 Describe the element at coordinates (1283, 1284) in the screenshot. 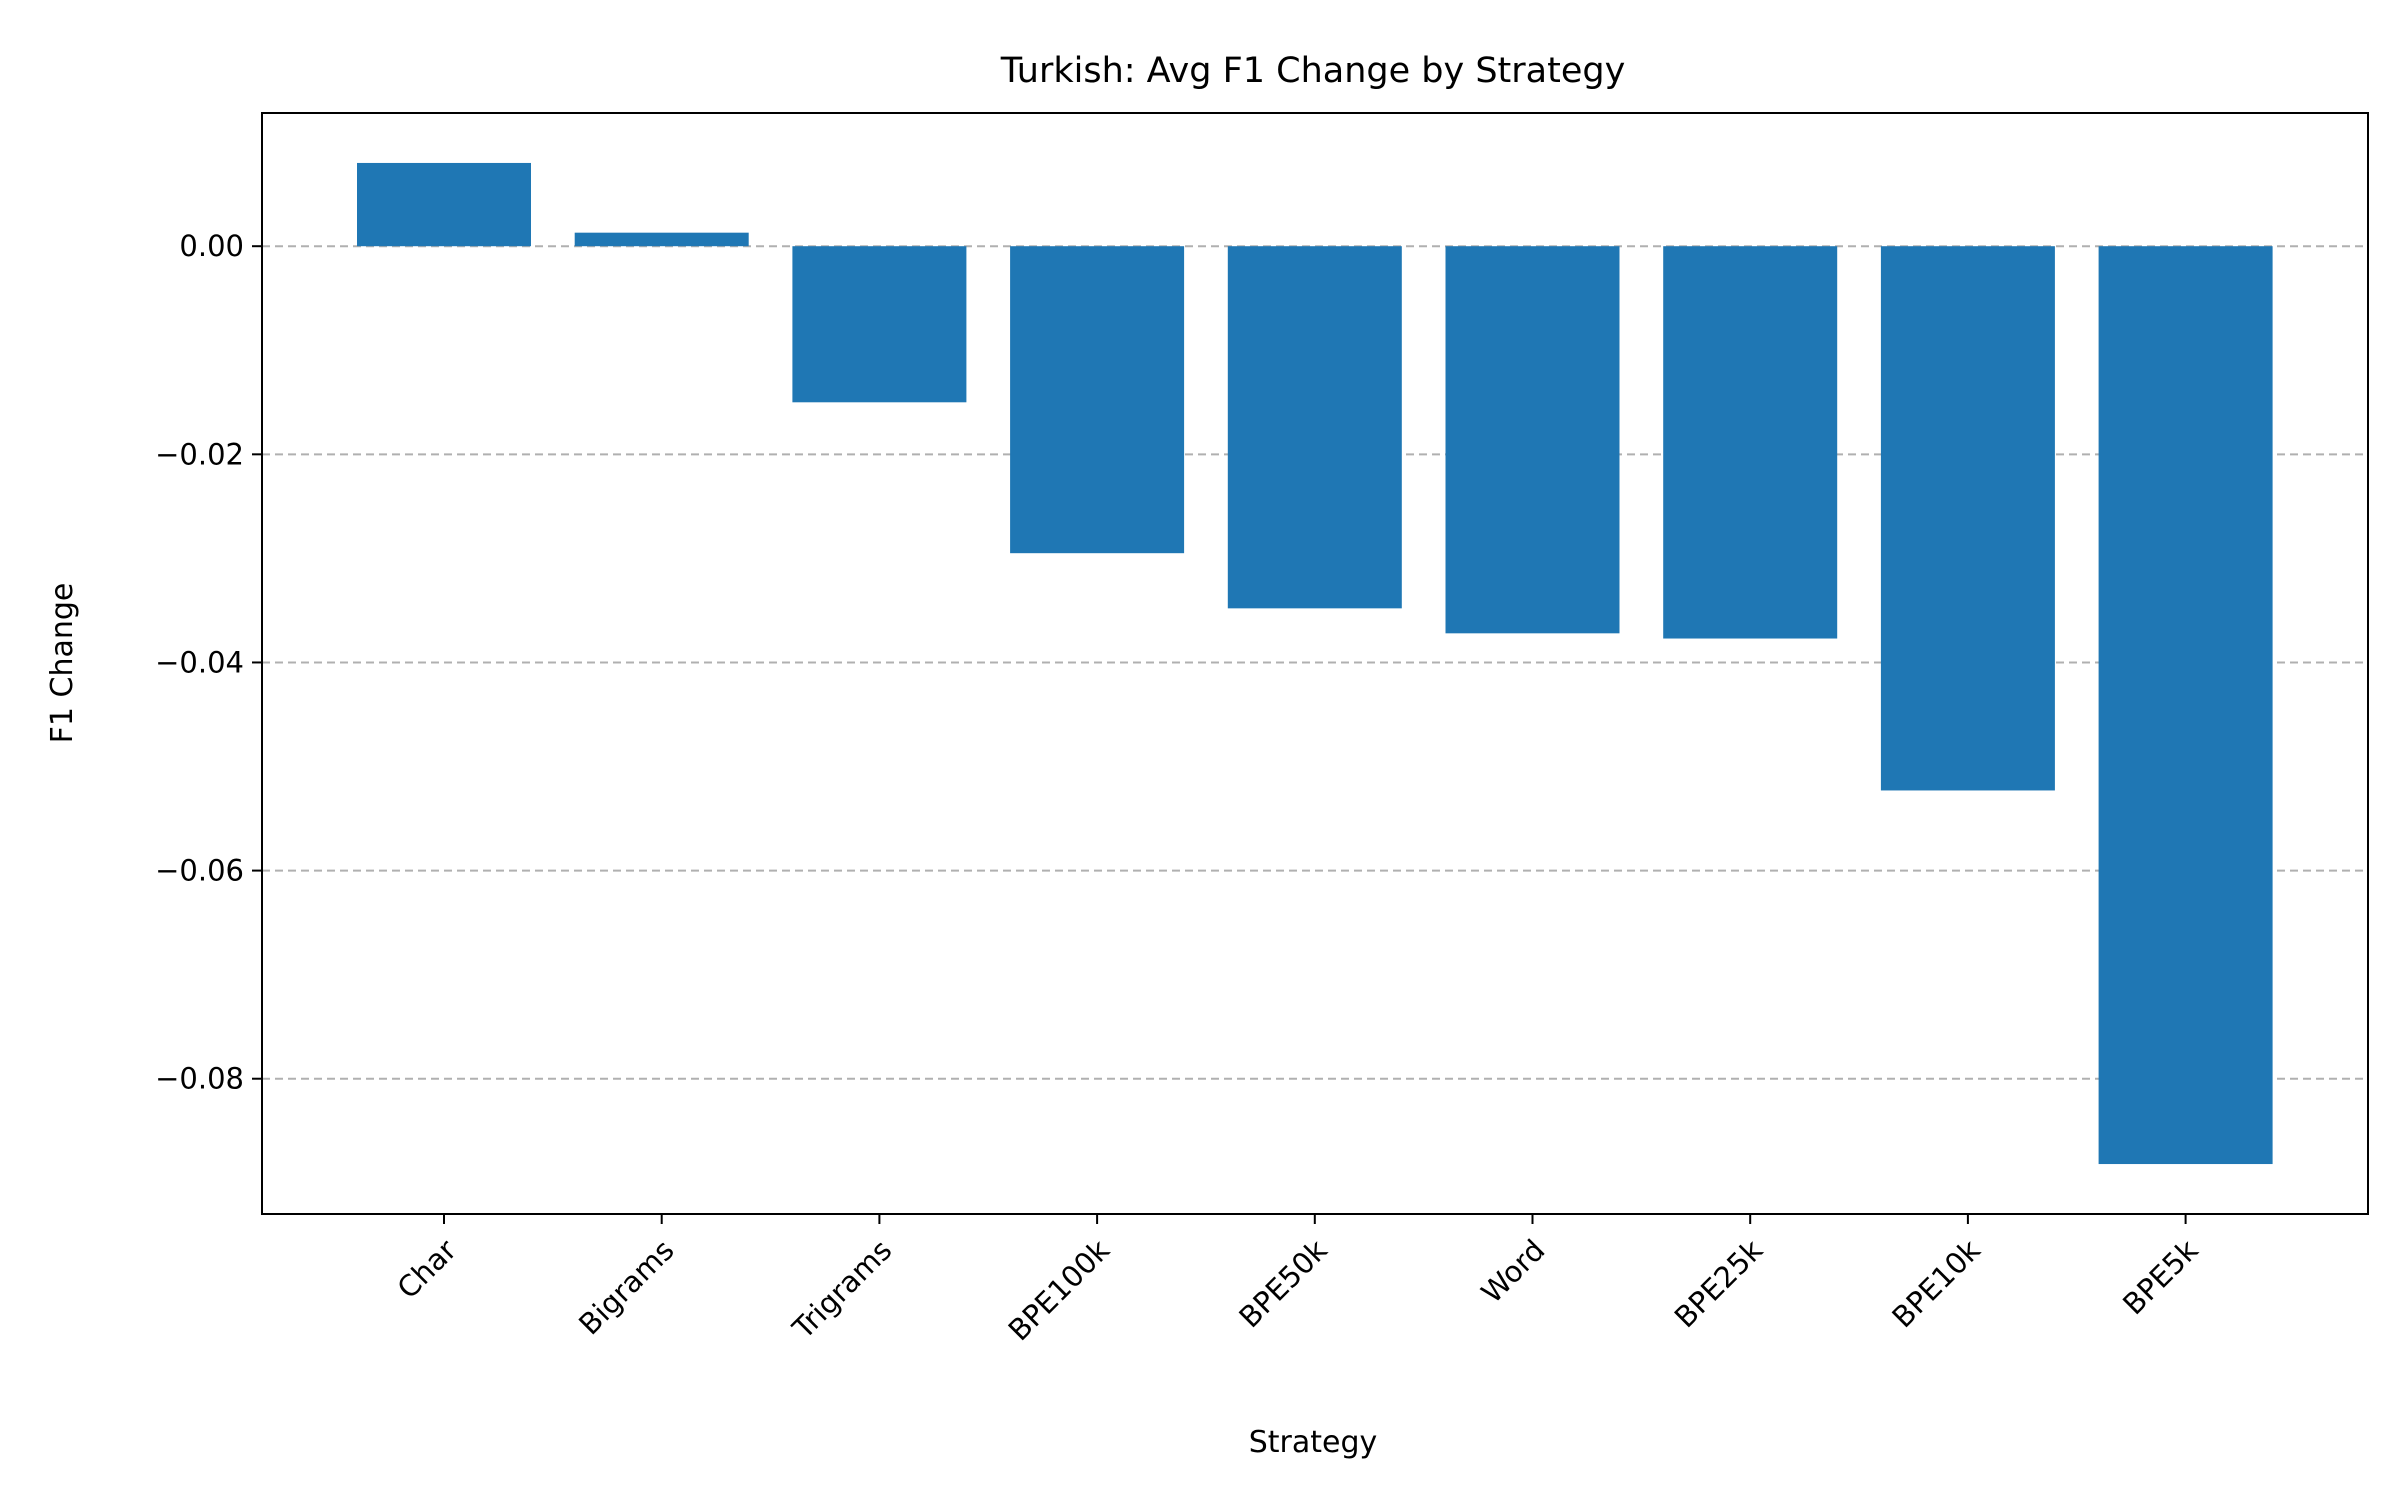

I see `x-tick-label: BPE50k` at that location.